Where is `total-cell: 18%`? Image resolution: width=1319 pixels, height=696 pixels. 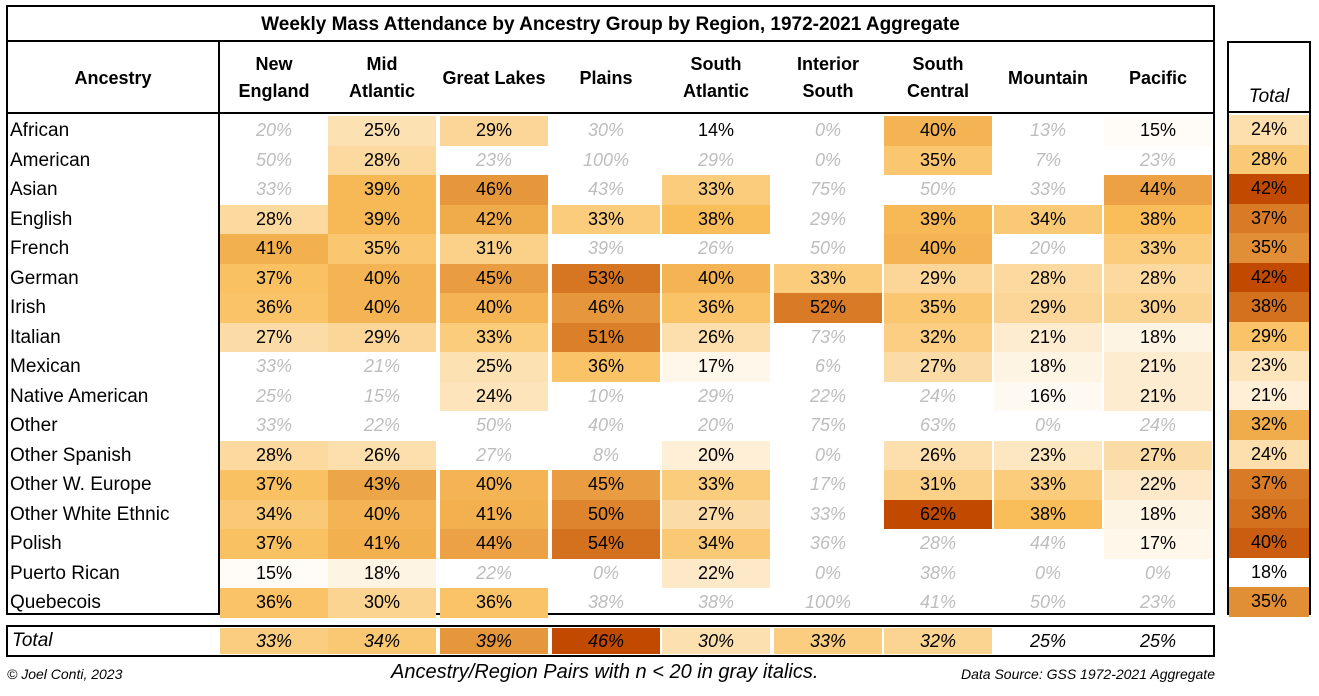 total-cell: 18% is located at coordinates (1269, 572).